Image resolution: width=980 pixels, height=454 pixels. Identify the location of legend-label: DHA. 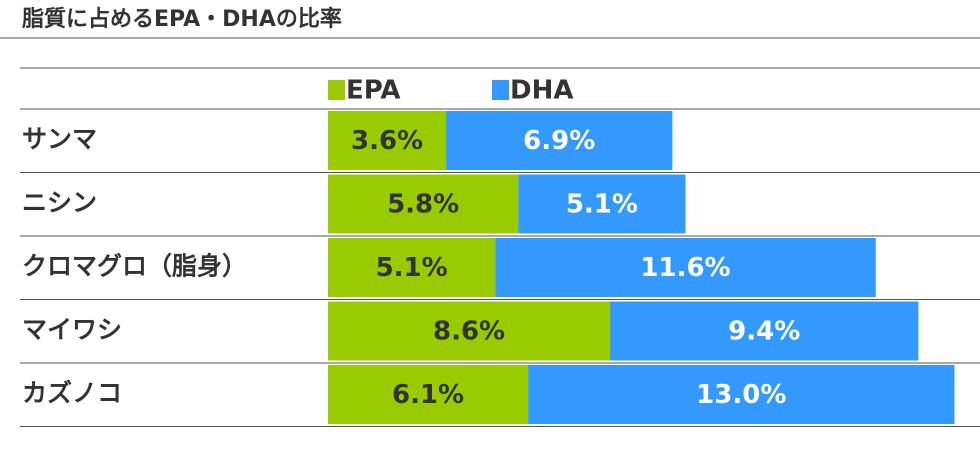
(541, 91).